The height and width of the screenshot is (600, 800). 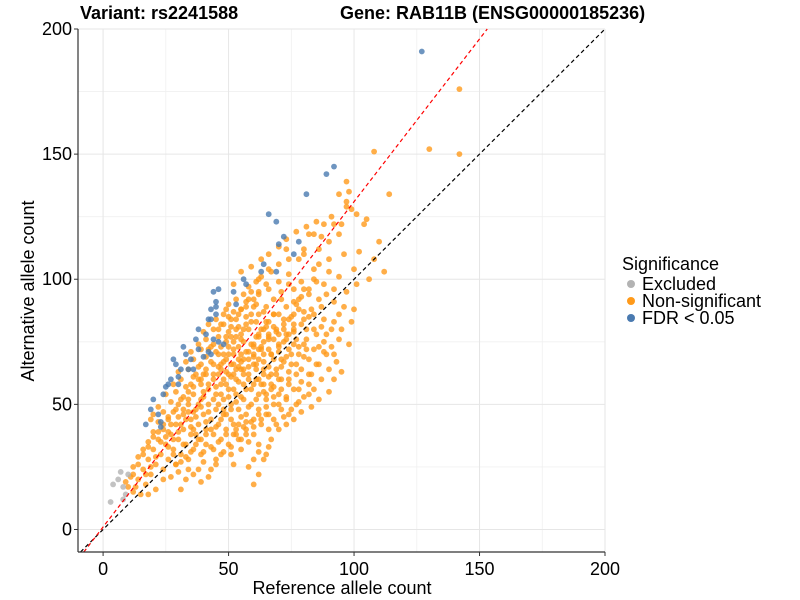 What do you see at coordinates (229, 569) in the screenshot?
I see `x-tick-label: 50` at bounding box center [229, 569].